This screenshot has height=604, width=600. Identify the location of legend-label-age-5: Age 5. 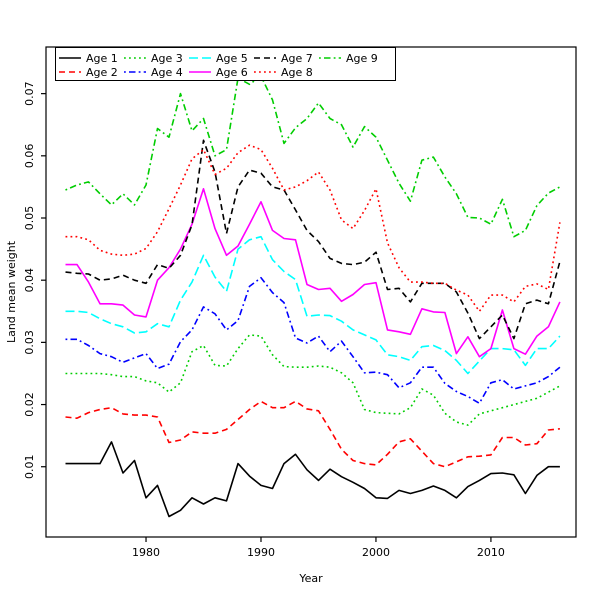
(232, 58).